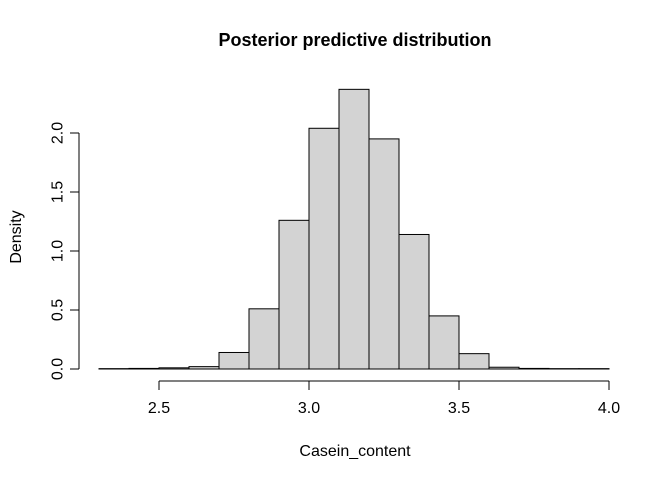 The image size is (672, 480). Describe the element at coordinates (609, 408) in the screenshot. I see `x-axis-tick-label: 4.0` at that location.